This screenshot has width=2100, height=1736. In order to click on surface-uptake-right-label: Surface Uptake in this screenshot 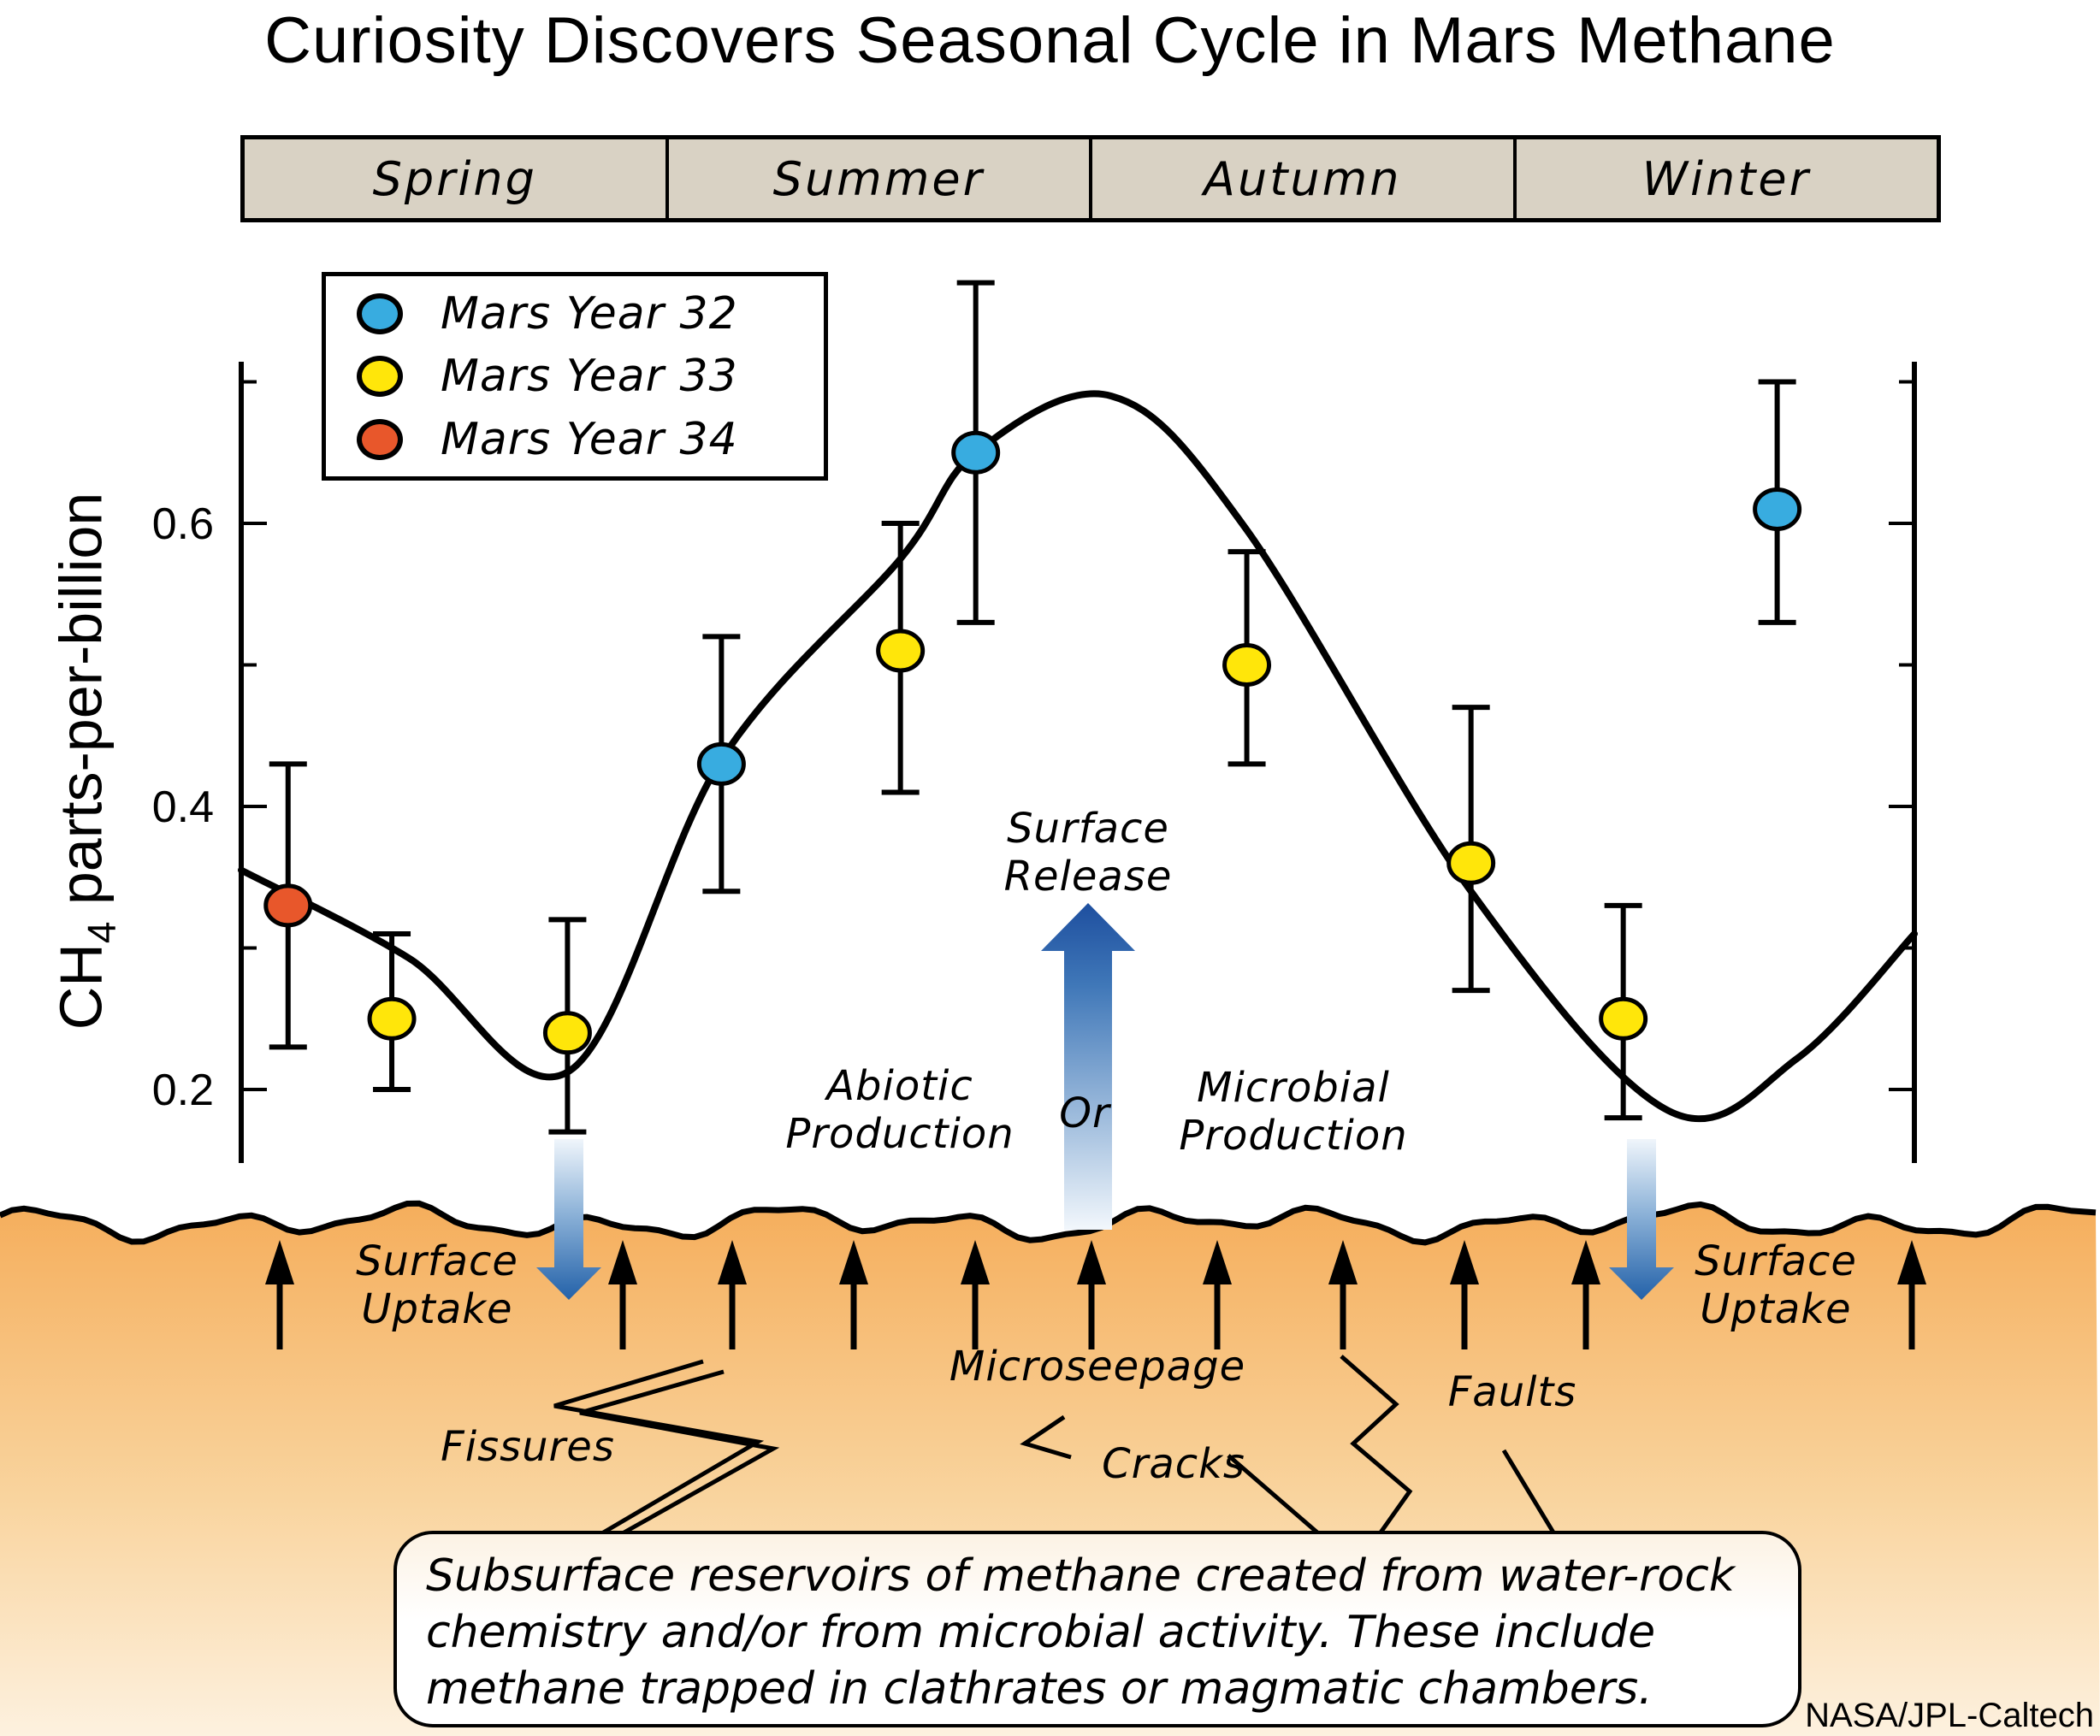, I will do `click(1776, 1285)`.